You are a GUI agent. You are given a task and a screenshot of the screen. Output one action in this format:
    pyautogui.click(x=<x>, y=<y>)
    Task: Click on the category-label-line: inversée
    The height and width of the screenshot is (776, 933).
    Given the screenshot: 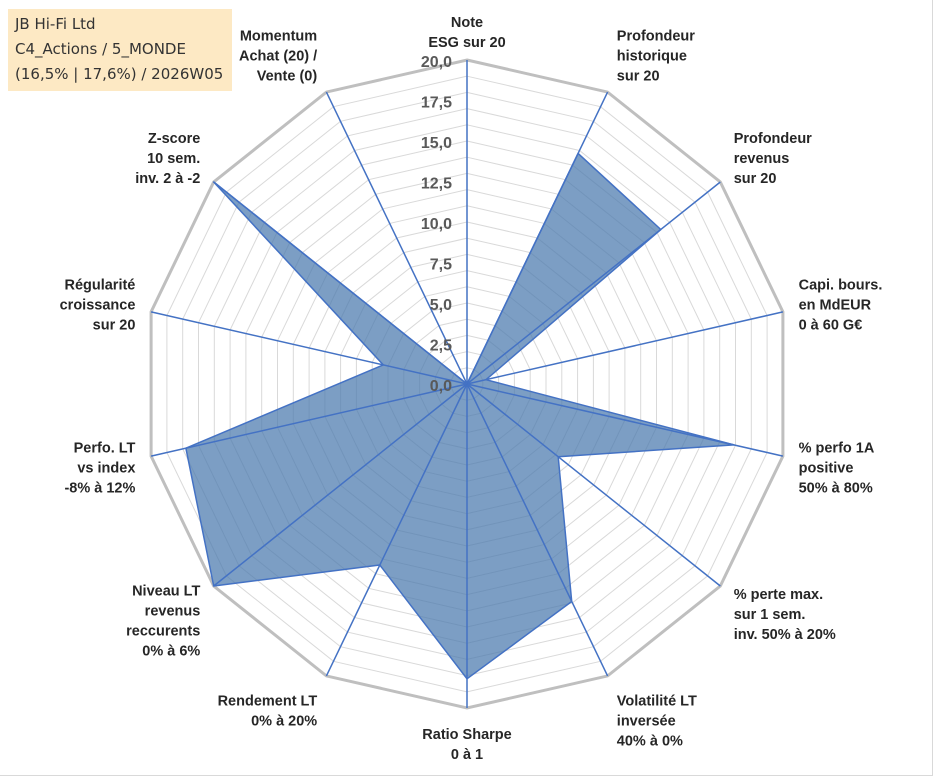 What is the action you would take?
    pyautogui.click(x=646, y=722)
    